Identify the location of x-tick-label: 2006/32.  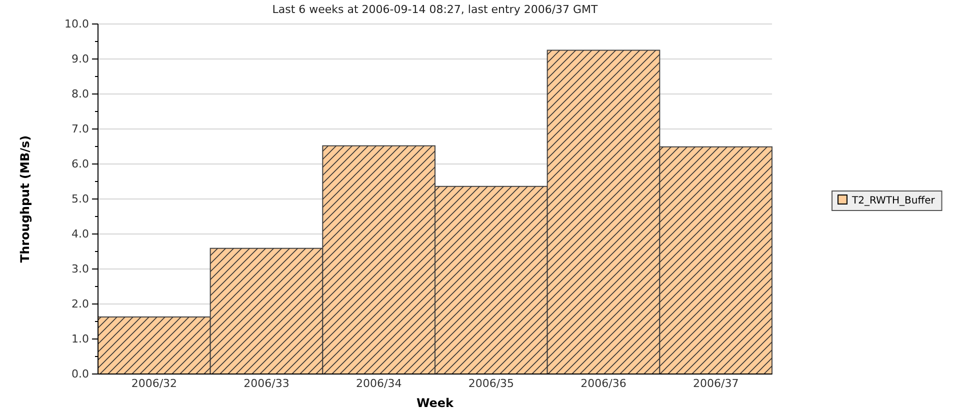
(154, 383).